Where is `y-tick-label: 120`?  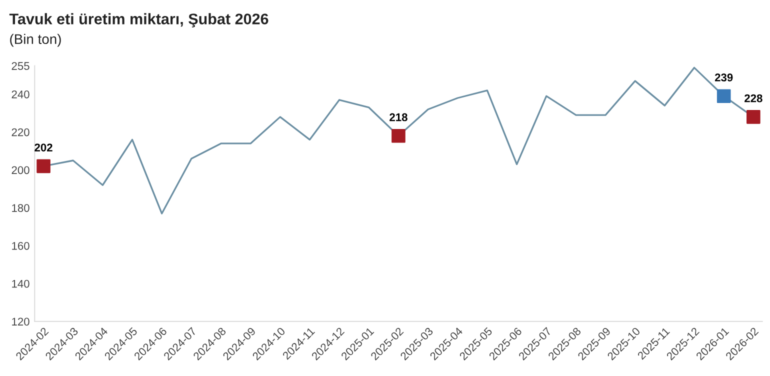 y-tick-label: 120 is located at coordinates (21, 322).